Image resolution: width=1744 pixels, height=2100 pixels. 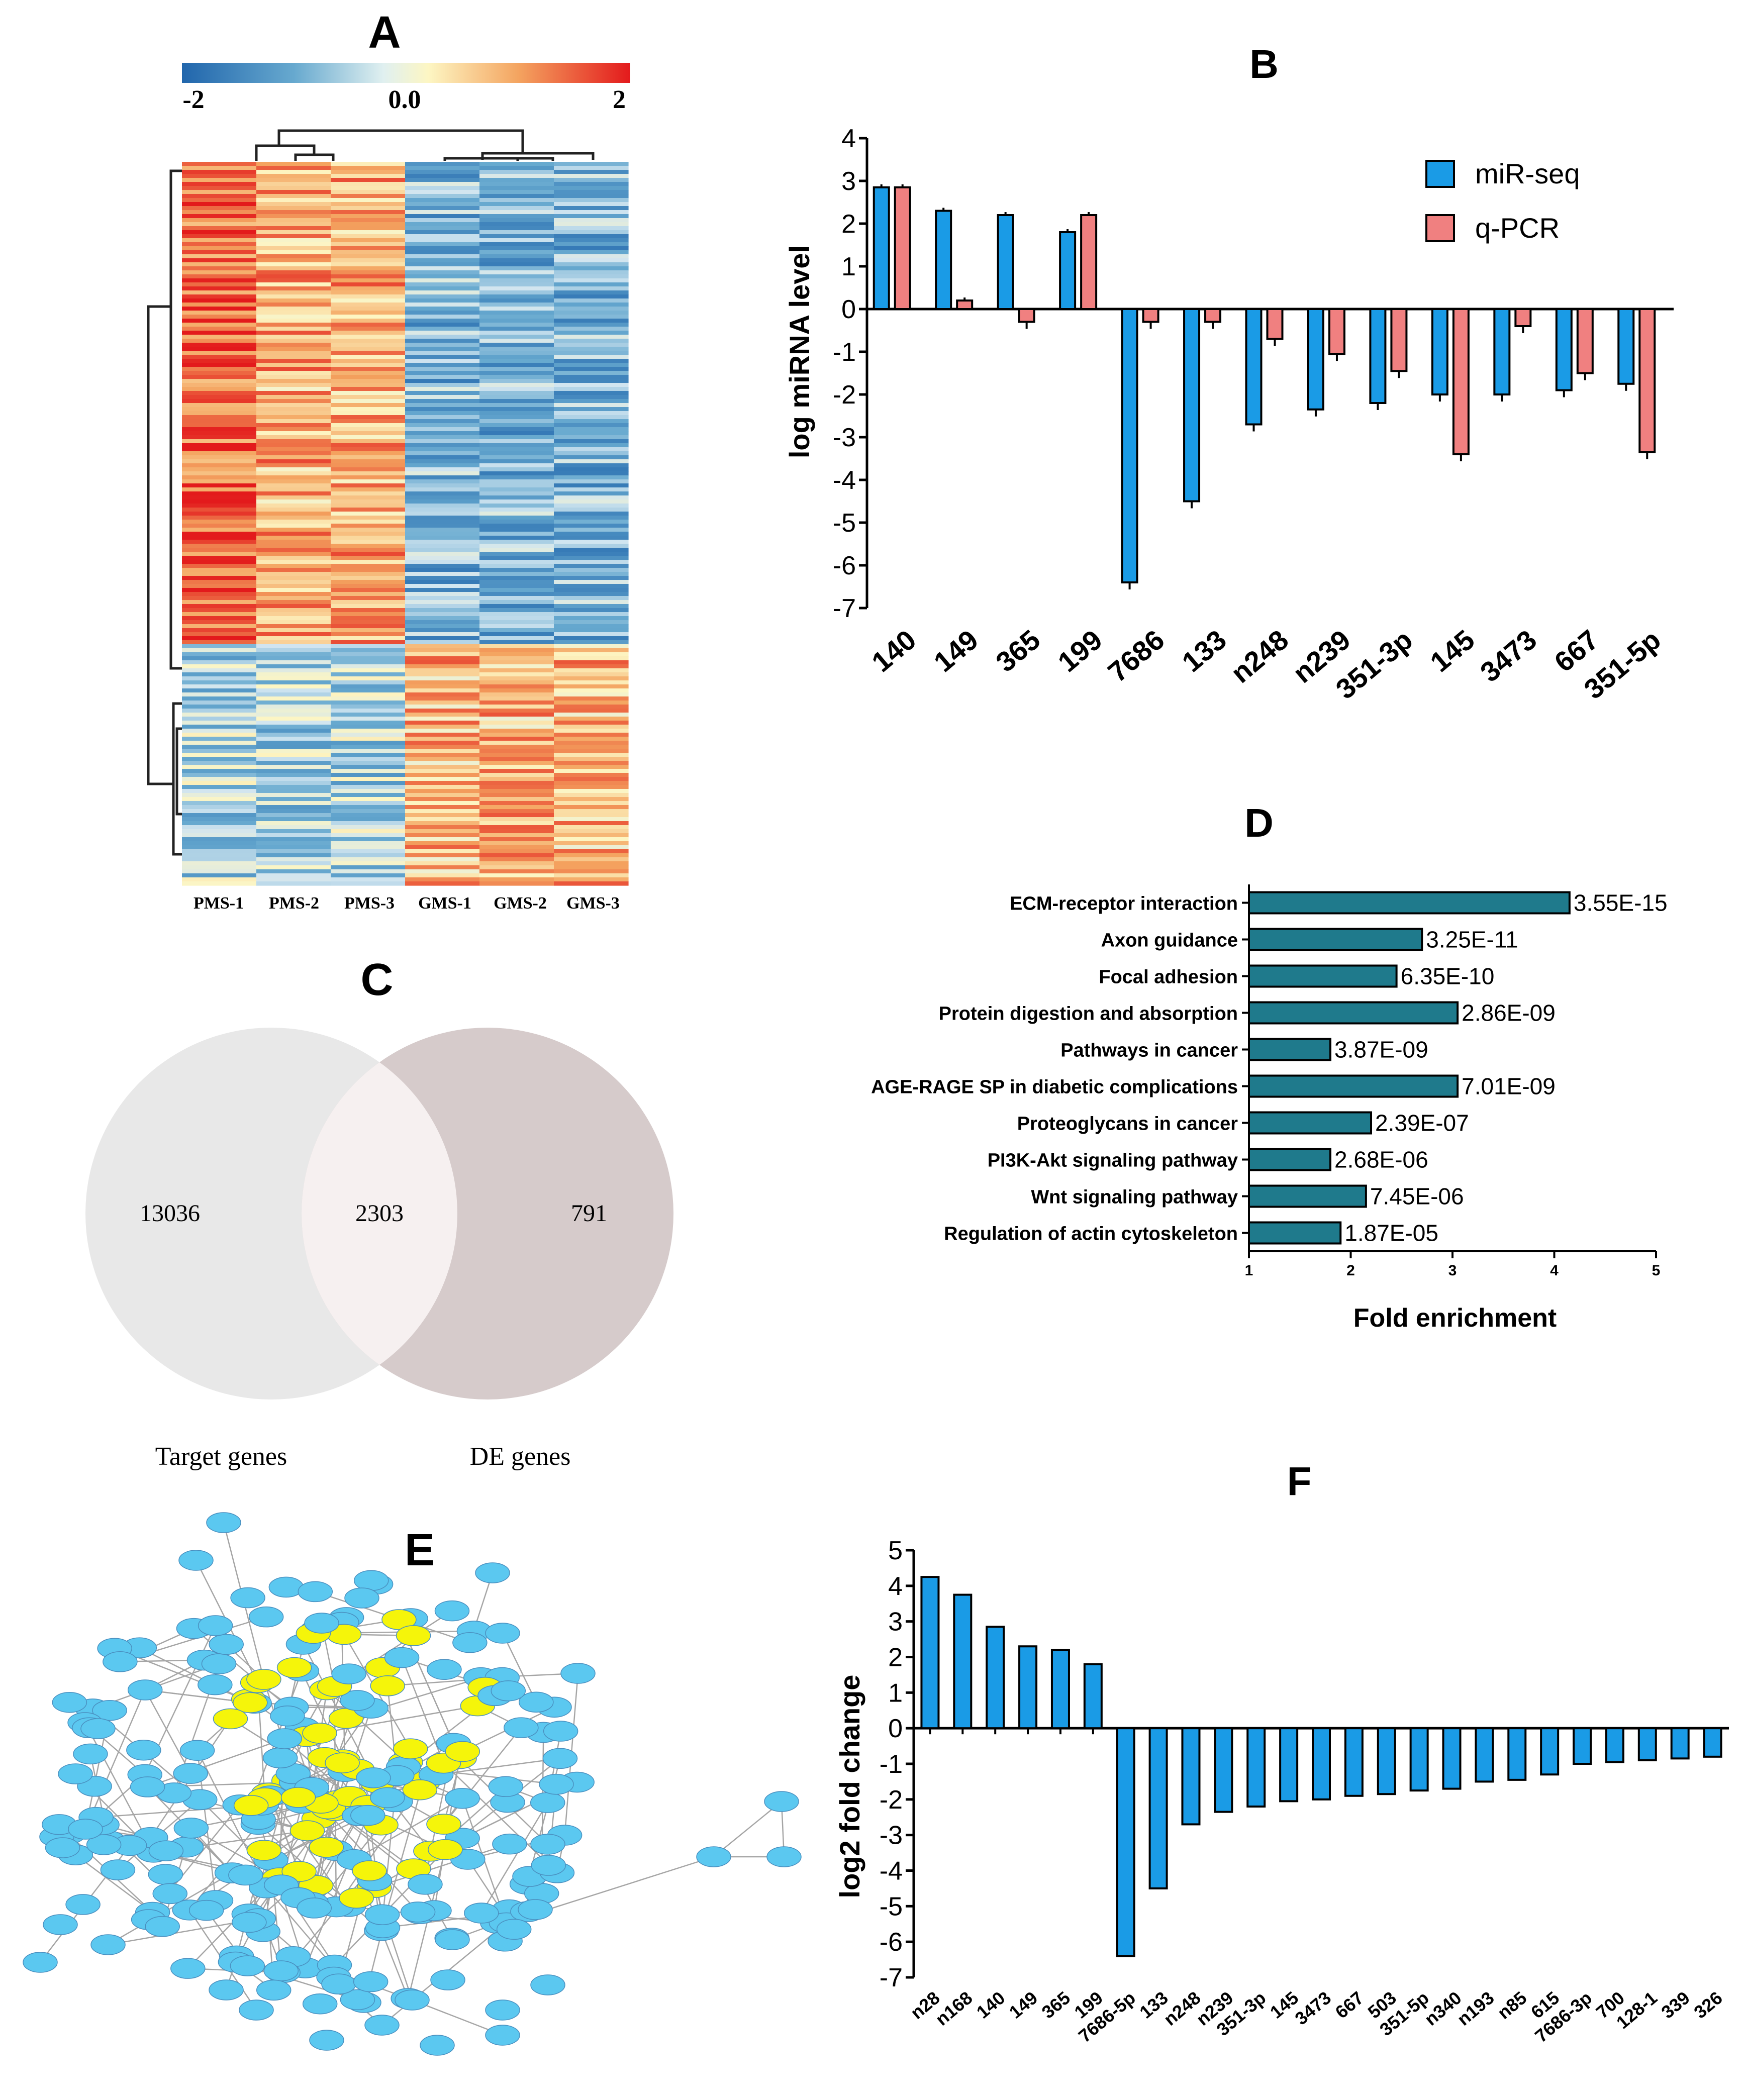 What do you see at coordinates (1313, 2008) in the screenshot?
I see `f-x-tick-label: 3473` at bounding box center [1313, 2008].